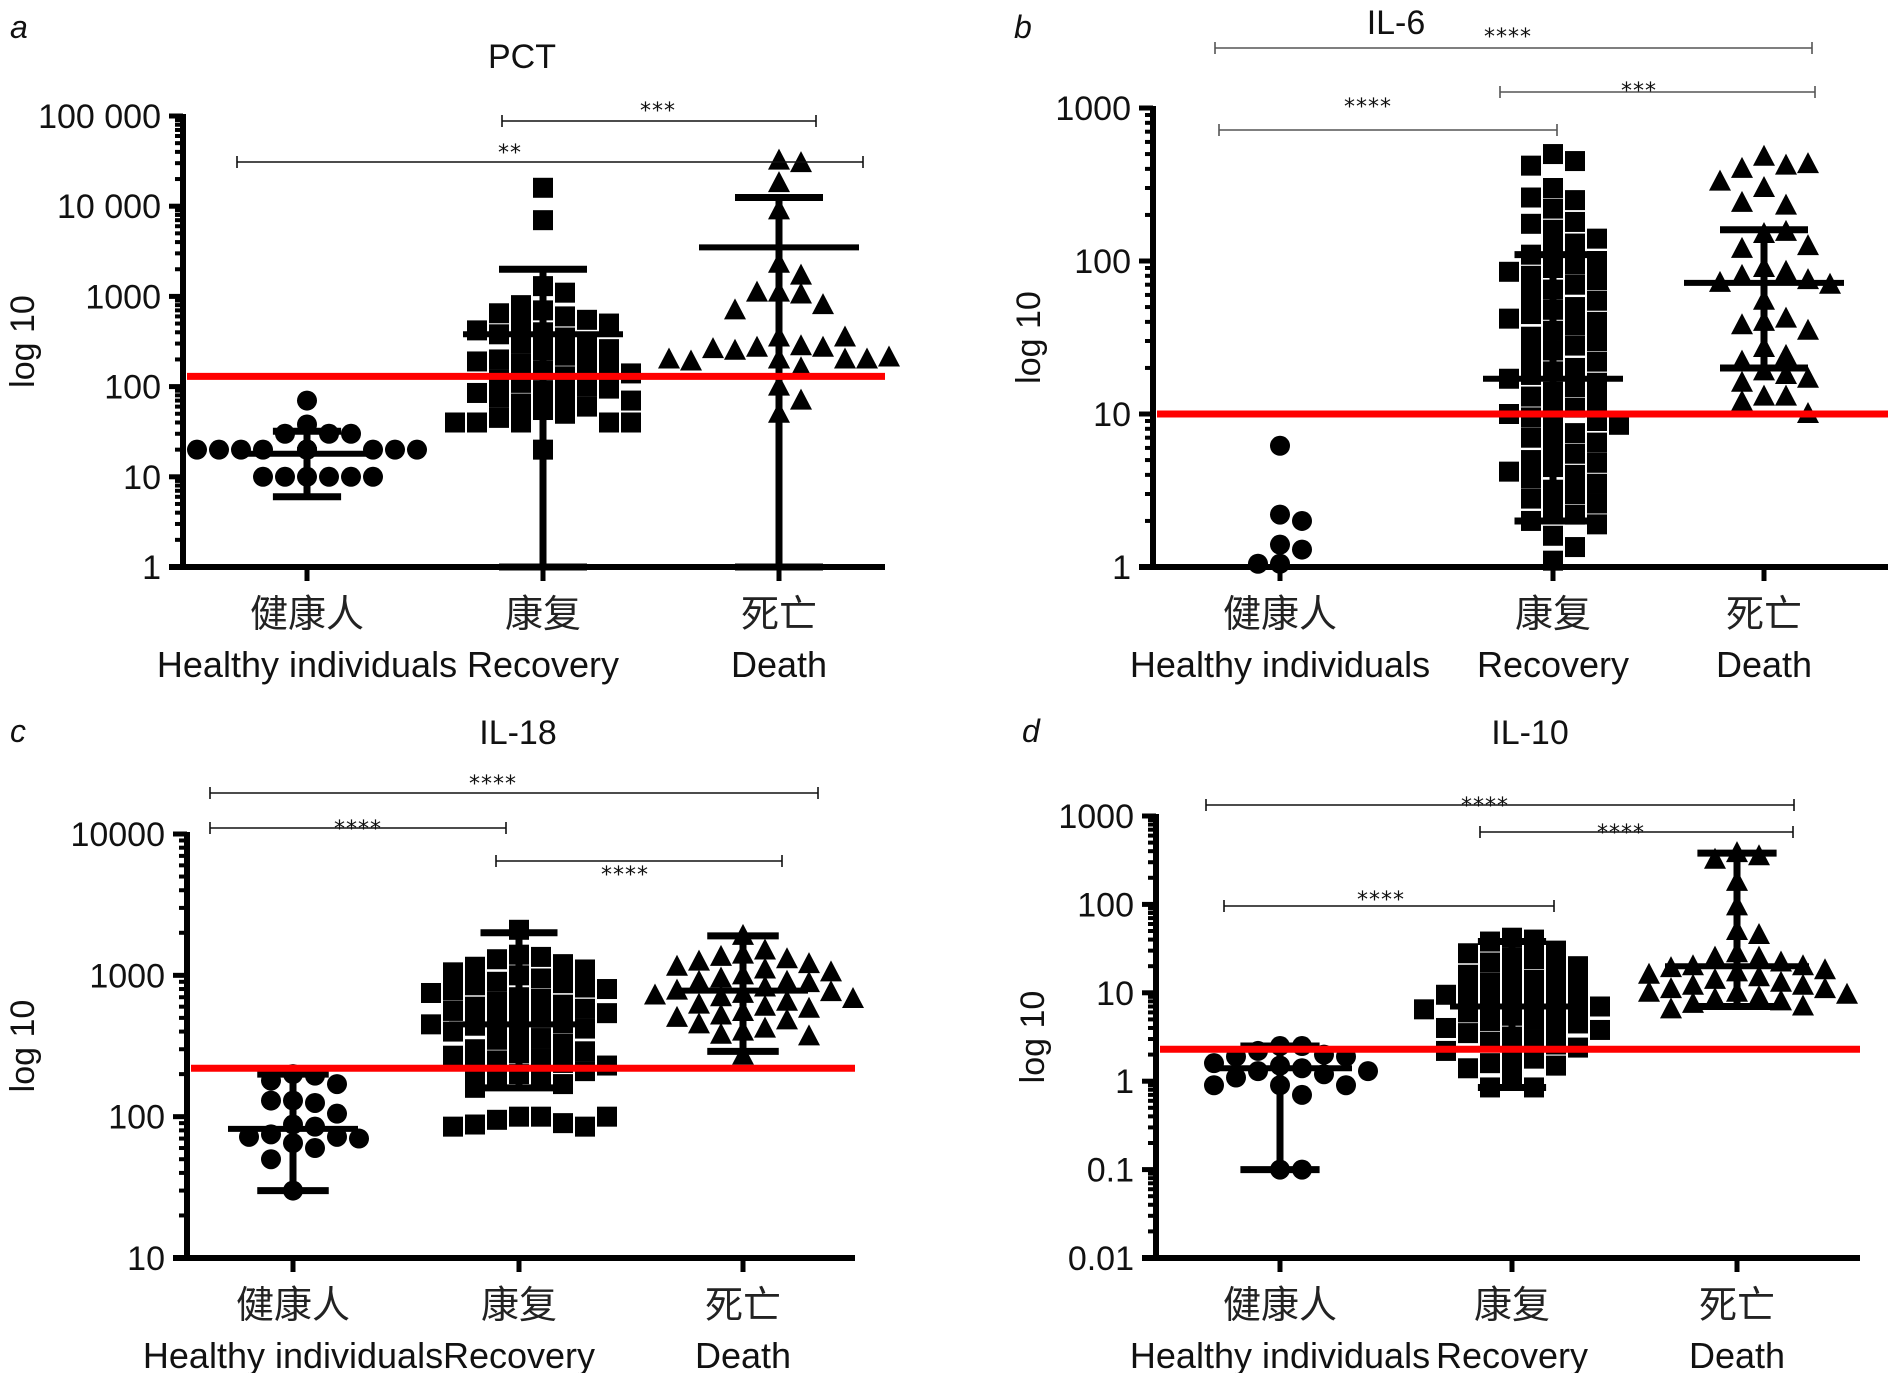 Image resolution: width=1888 pixels, height=1373 pixels. Describe the element at coordinates (109, 207) in the screenshot. I see `y-tick-label: 10 000` at that location.